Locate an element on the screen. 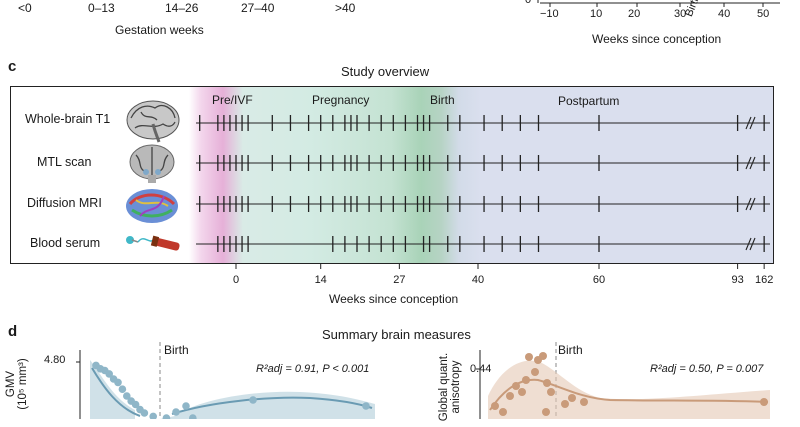  panel-d-letter: d is located at coordinates (13, 331).